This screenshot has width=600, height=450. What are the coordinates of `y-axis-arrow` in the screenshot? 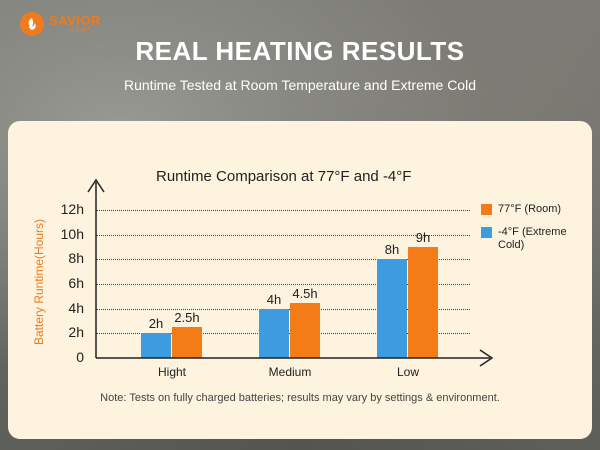 It's located at (96, 185).